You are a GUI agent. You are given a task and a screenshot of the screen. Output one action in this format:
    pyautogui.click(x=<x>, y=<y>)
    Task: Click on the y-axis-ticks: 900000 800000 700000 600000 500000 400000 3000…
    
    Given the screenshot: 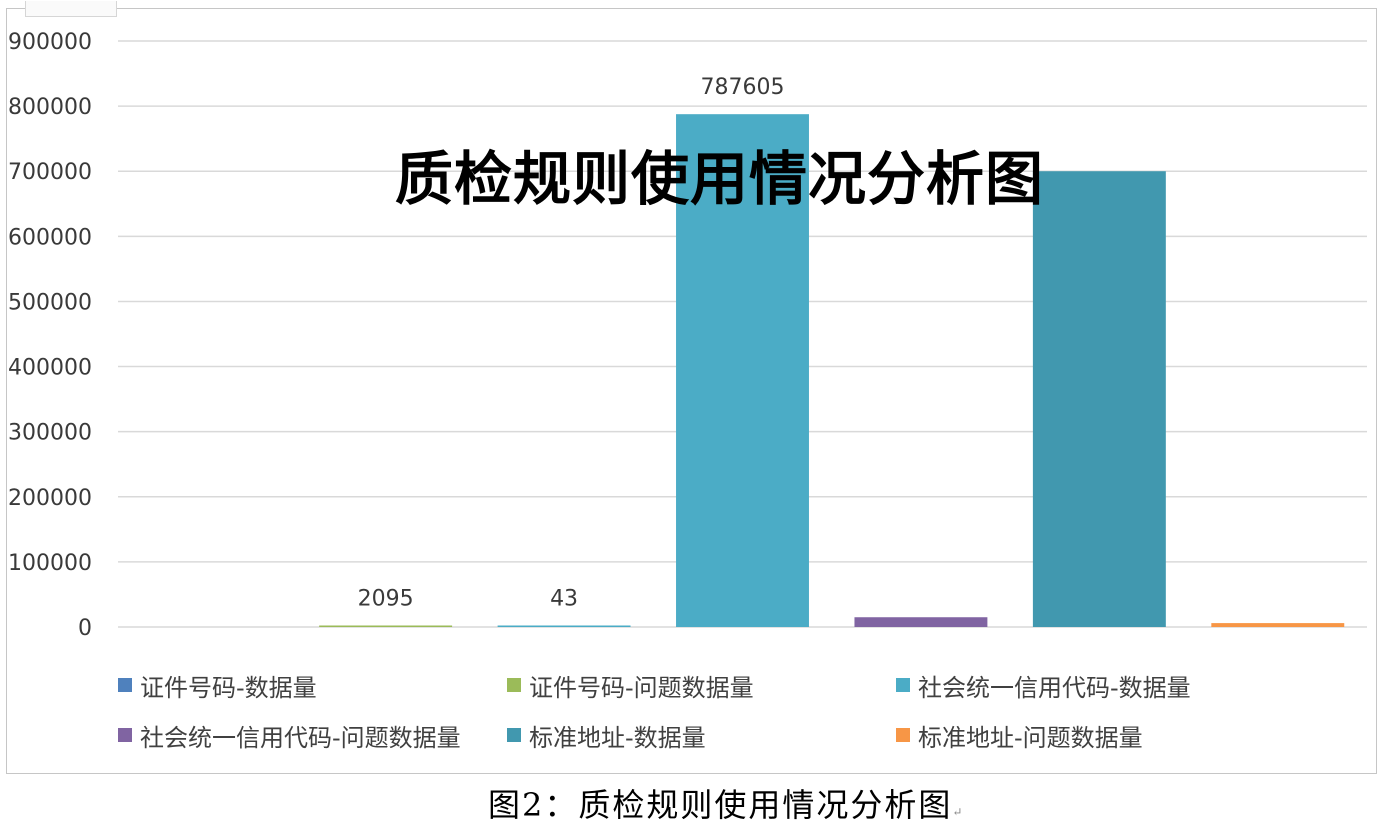 What is the action you would take?
    pyautogui.click(x=50, y=335)
    